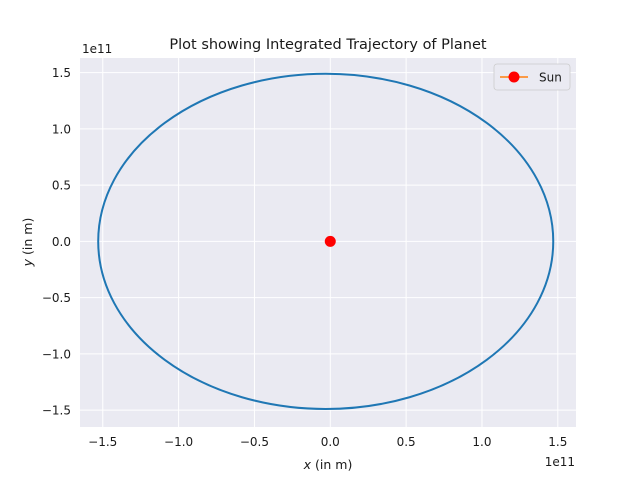  Describe the element at coordinates (56, 298) in the screenshot. I see `y-tick-label: −0.5` at that location.